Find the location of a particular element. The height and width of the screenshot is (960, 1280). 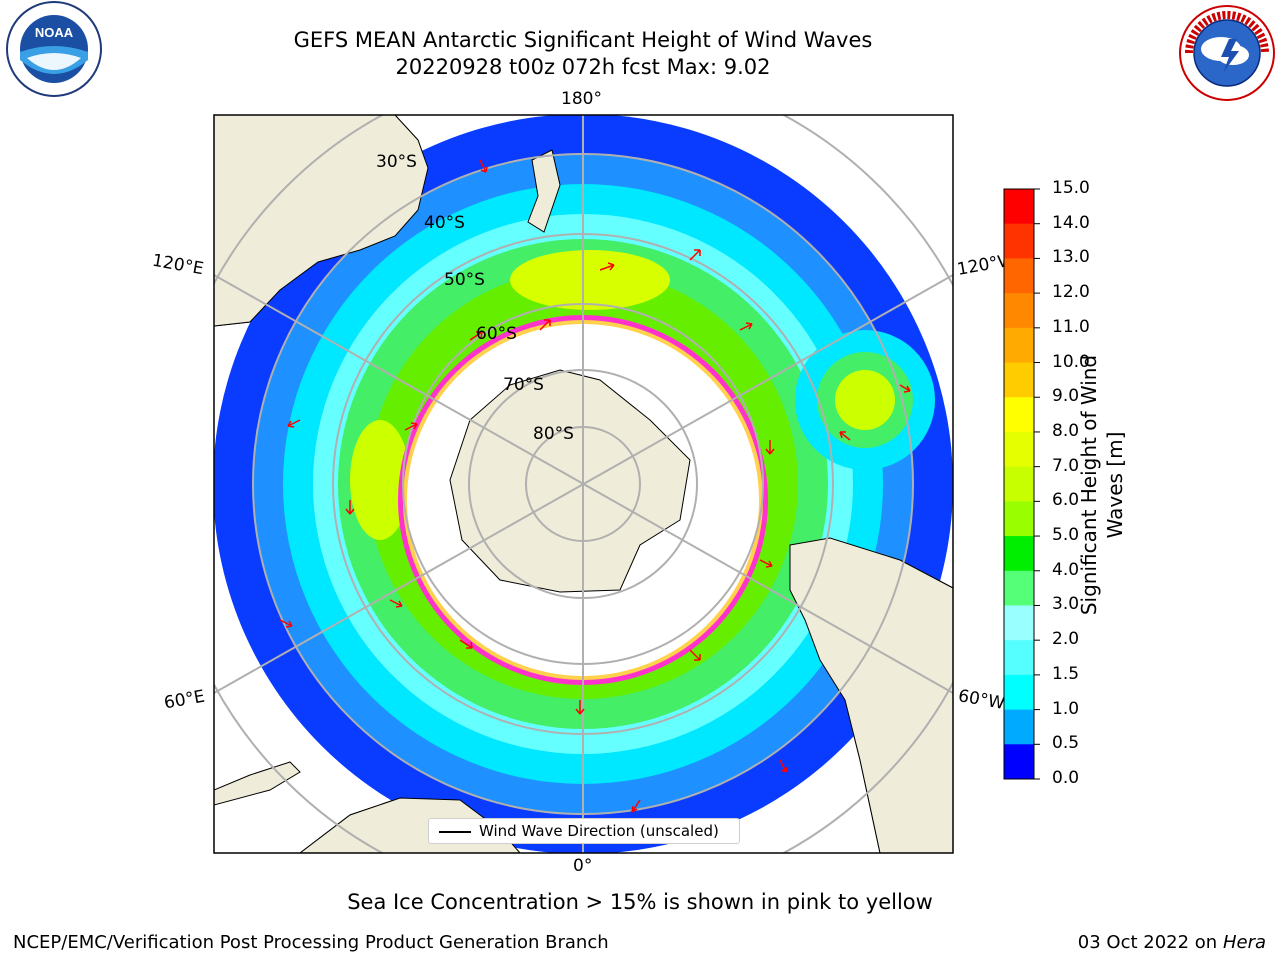

noaa-logo: NOAA is located at coordinates (54, 49).